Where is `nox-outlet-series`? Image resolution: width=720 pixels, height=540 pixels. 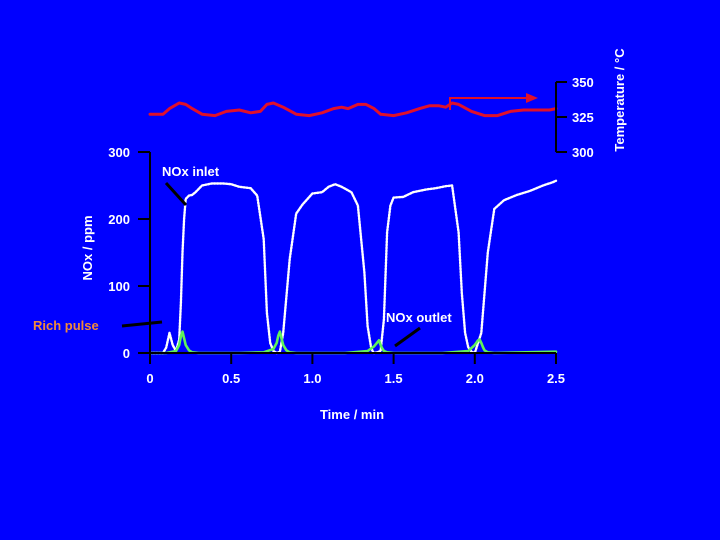 nox-outlet-series is located at coordinates (353, 342).